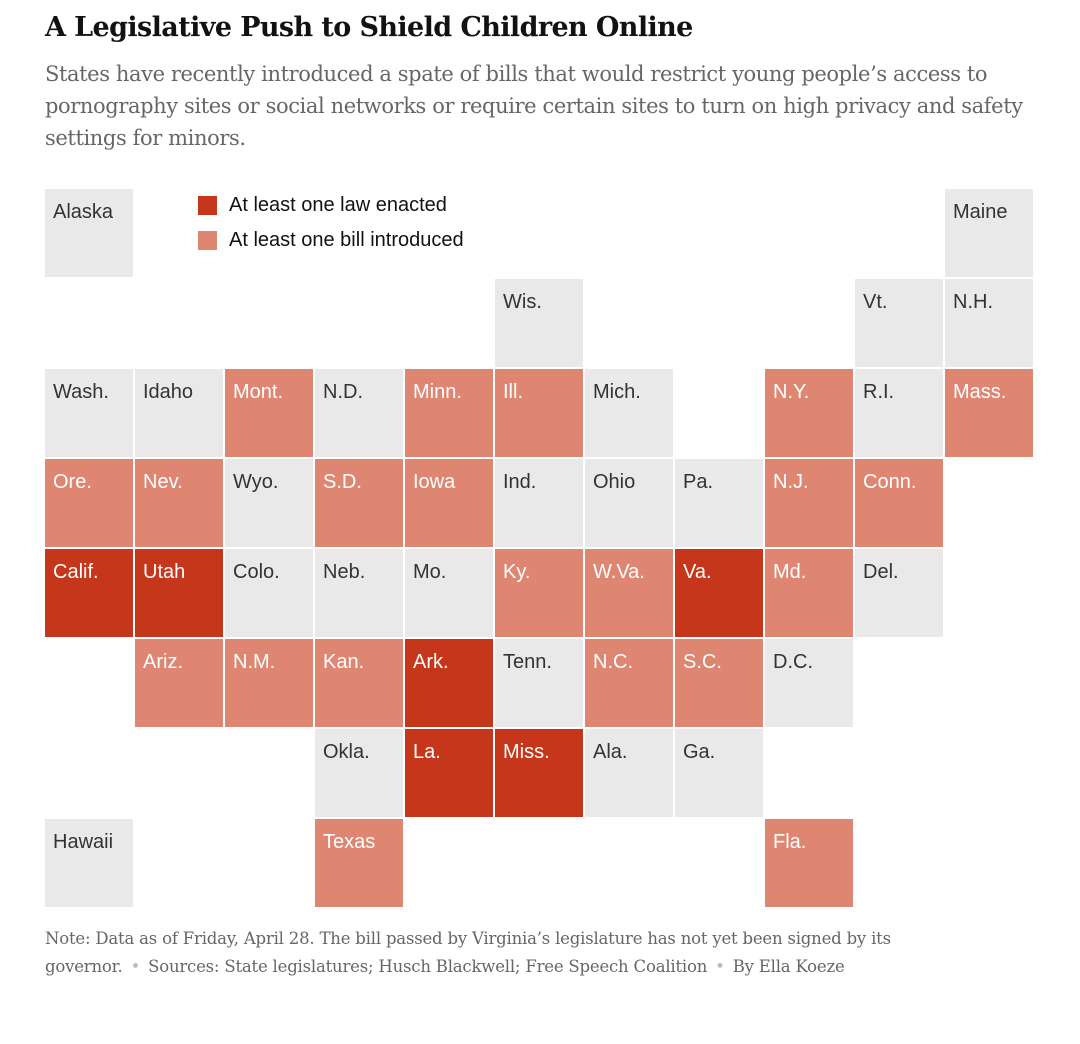 This screenshot has width=1080, height=1044. What do you see at coordinates (359, 863) in the screenshot?
I see `state-tile-texas: Texas` at bounding box center [359, 863].